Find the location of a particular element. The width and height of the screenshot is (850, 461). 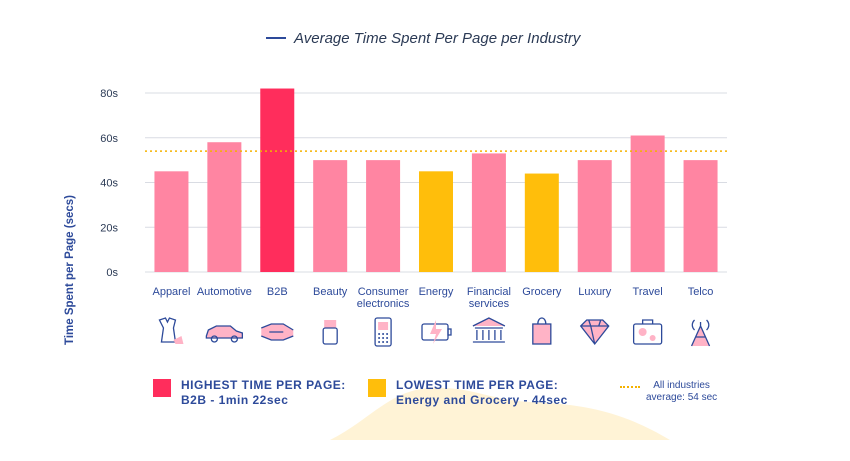

handshake-icon is located at coordinates (277, 332).